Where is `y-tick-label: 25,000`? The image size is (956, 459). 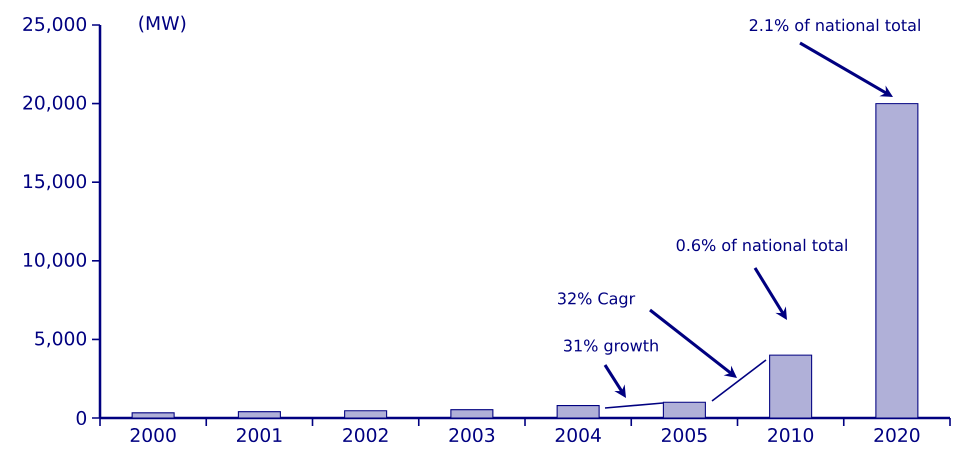
y-tick-label: 25,000 is located at coordinates (54, 25).